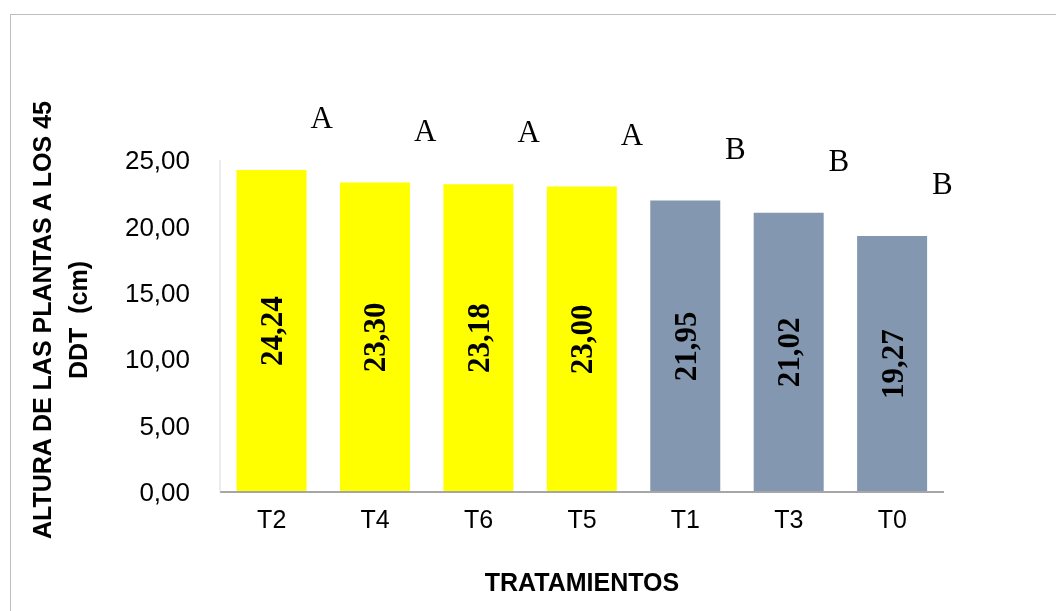 The height and width of the screenshot is (611, 1056). What do you see at coordinates (582, 518) in the screenshot?
I see `x-tick-label: T5` at bounding box center [582, 518].